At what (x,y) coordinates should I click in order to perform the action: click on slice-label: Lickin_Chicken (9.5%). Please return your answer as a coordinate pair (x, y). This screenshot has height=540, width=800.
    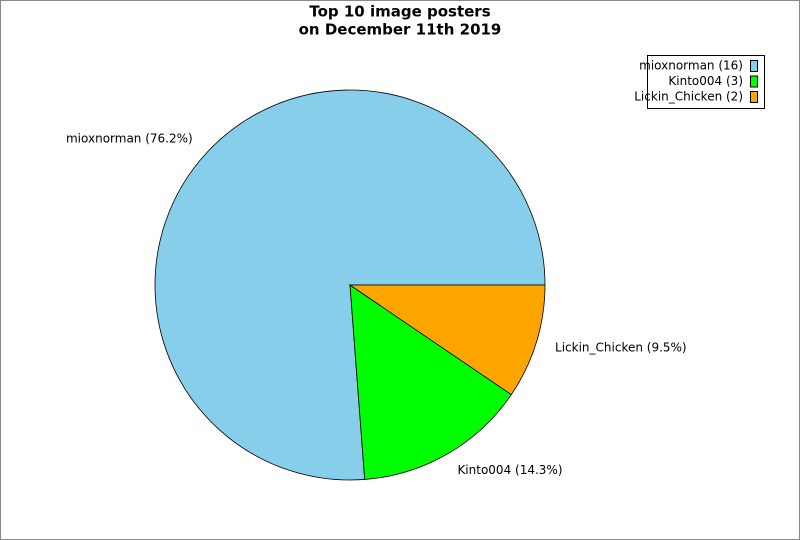
    Looking at the image, I should click on (621, 348).